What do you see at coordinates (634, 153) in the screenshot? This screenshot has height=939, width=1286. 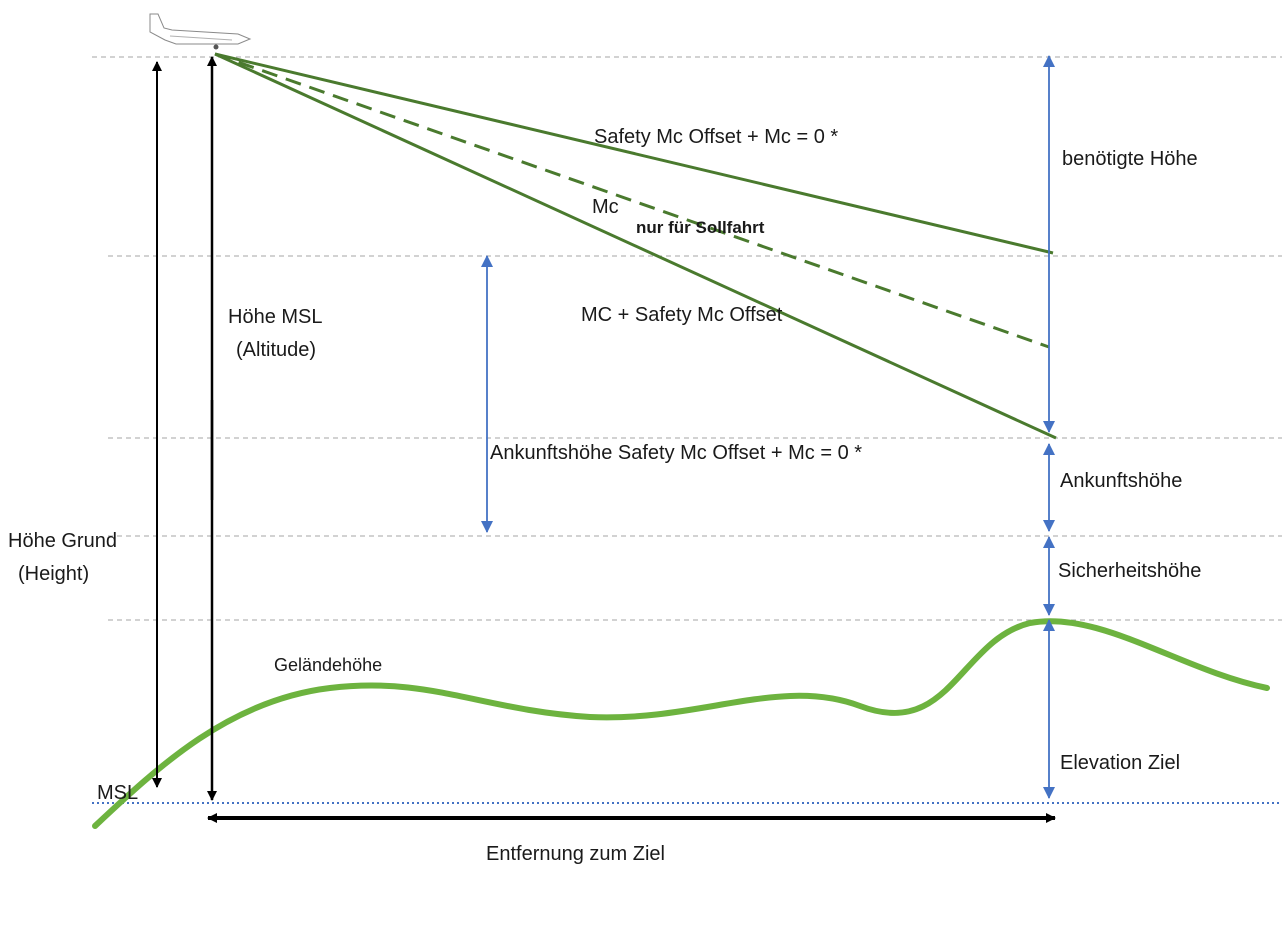 I see `glide-line-safety-mc-zero` at bounding box center [634, 153].